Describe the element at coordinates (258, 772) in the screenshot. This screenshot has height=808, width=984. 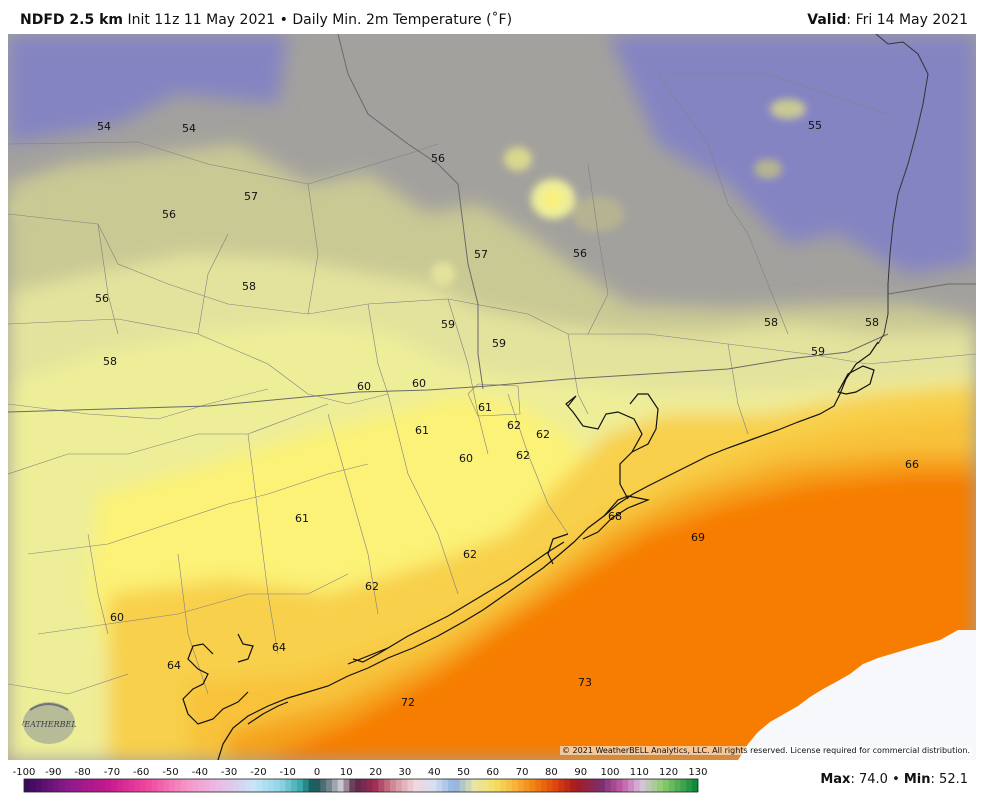
I see `colorbar-tick-label: -20` at that location.